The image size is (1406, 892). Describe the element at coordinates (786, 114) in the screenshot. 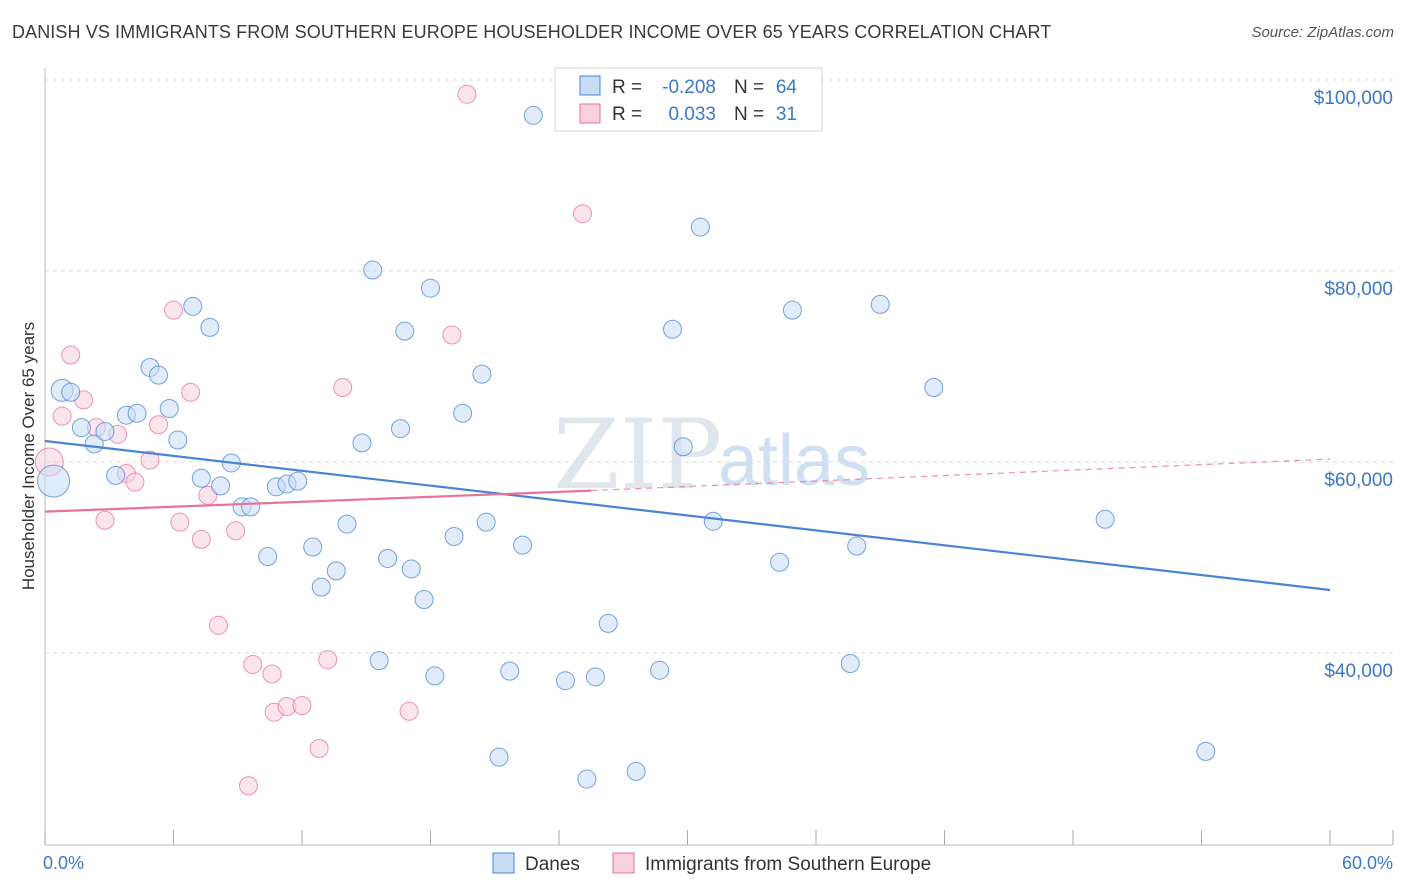

I see `legend-n-value-immigrants: 31` at that location.